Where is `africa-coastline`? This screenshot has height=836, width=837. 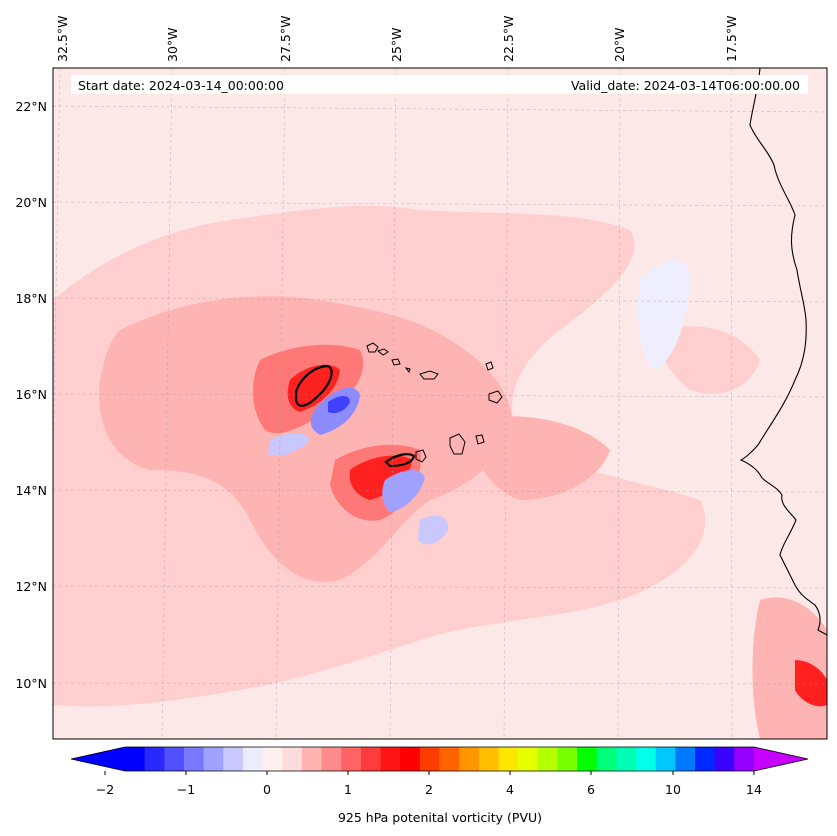 africa-coastline is located at coordinates (783, 352).